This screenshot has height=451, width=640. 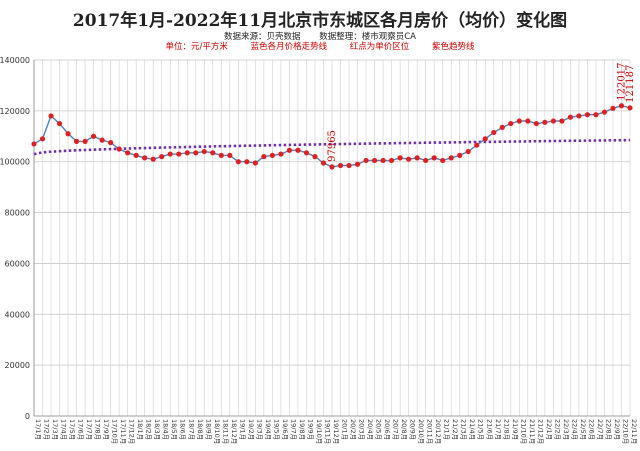 What do you see at coordinates (17, 263) in the screenshot?
I see `y-tick-label-3: 60000` at bounding box center [17, 263].